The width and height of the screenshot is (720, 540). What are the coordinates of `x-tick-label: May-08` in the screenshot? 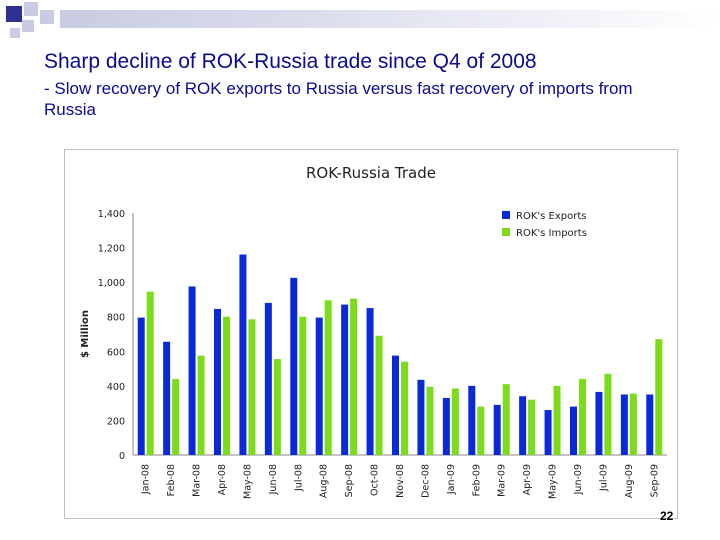 It's located at (247, 481).